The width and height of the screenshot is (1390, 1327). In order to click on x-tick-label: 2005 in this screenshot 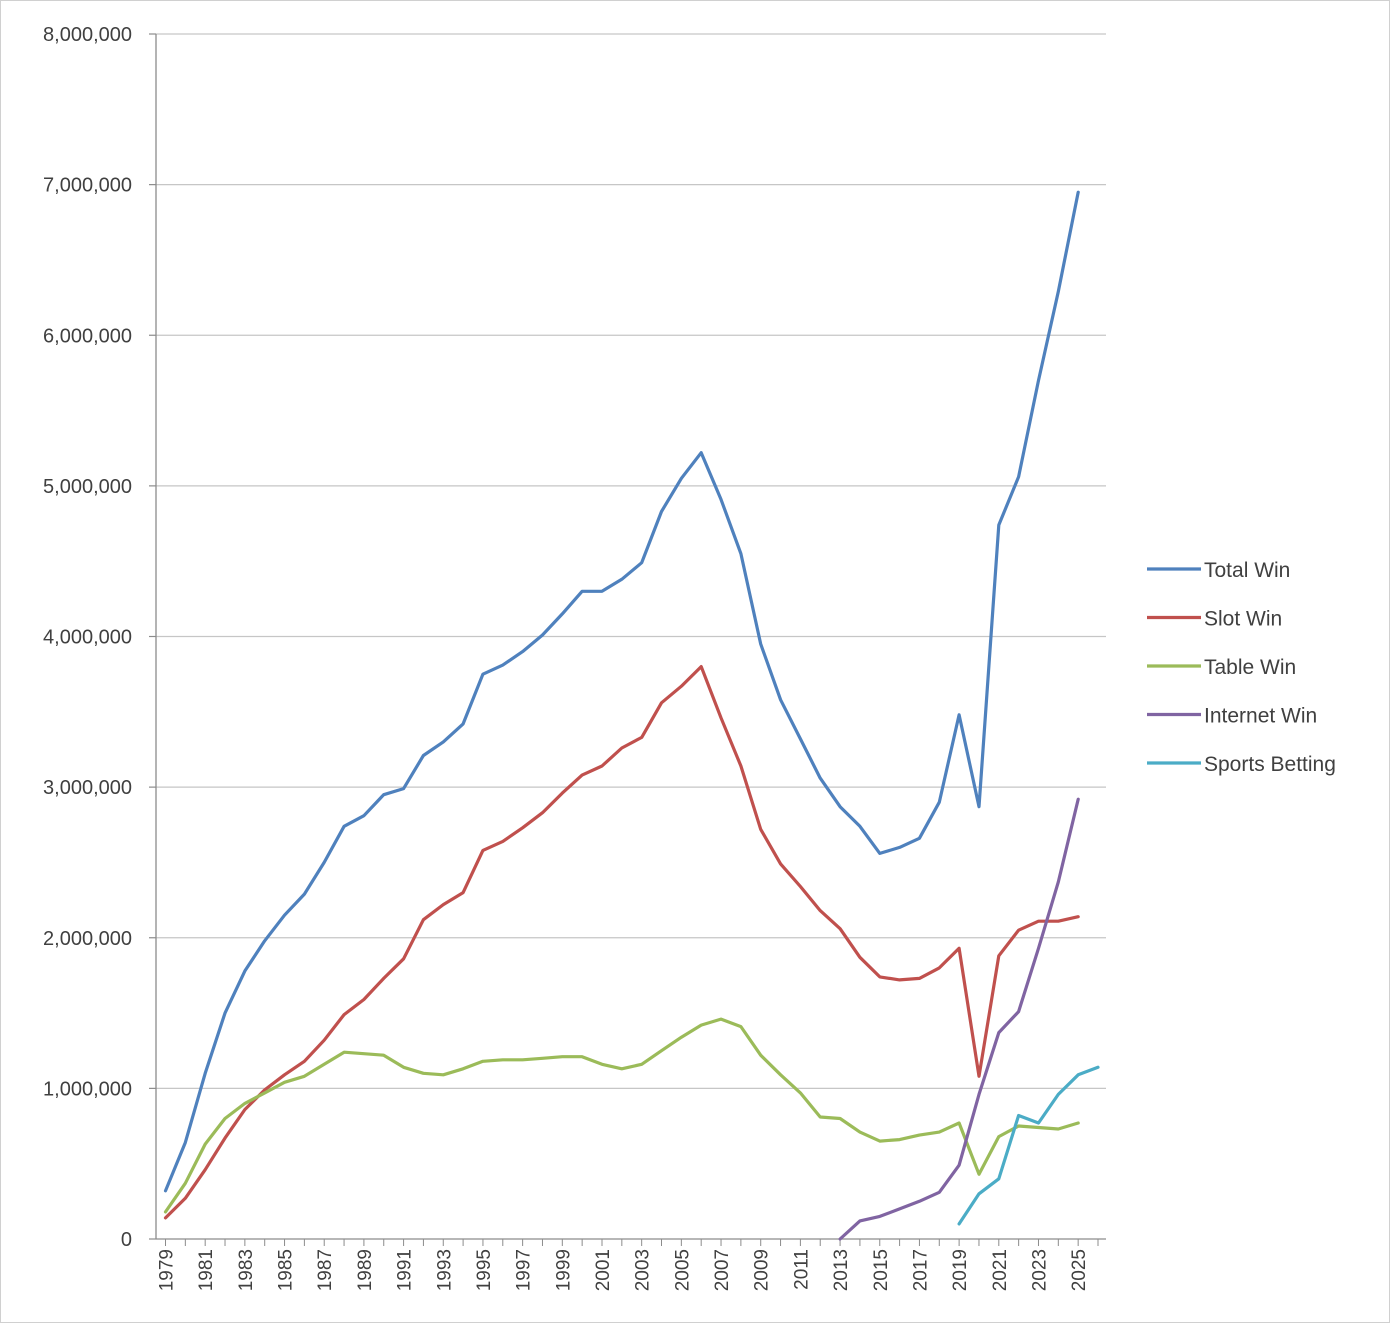, I will do `click(682, 1270)`.